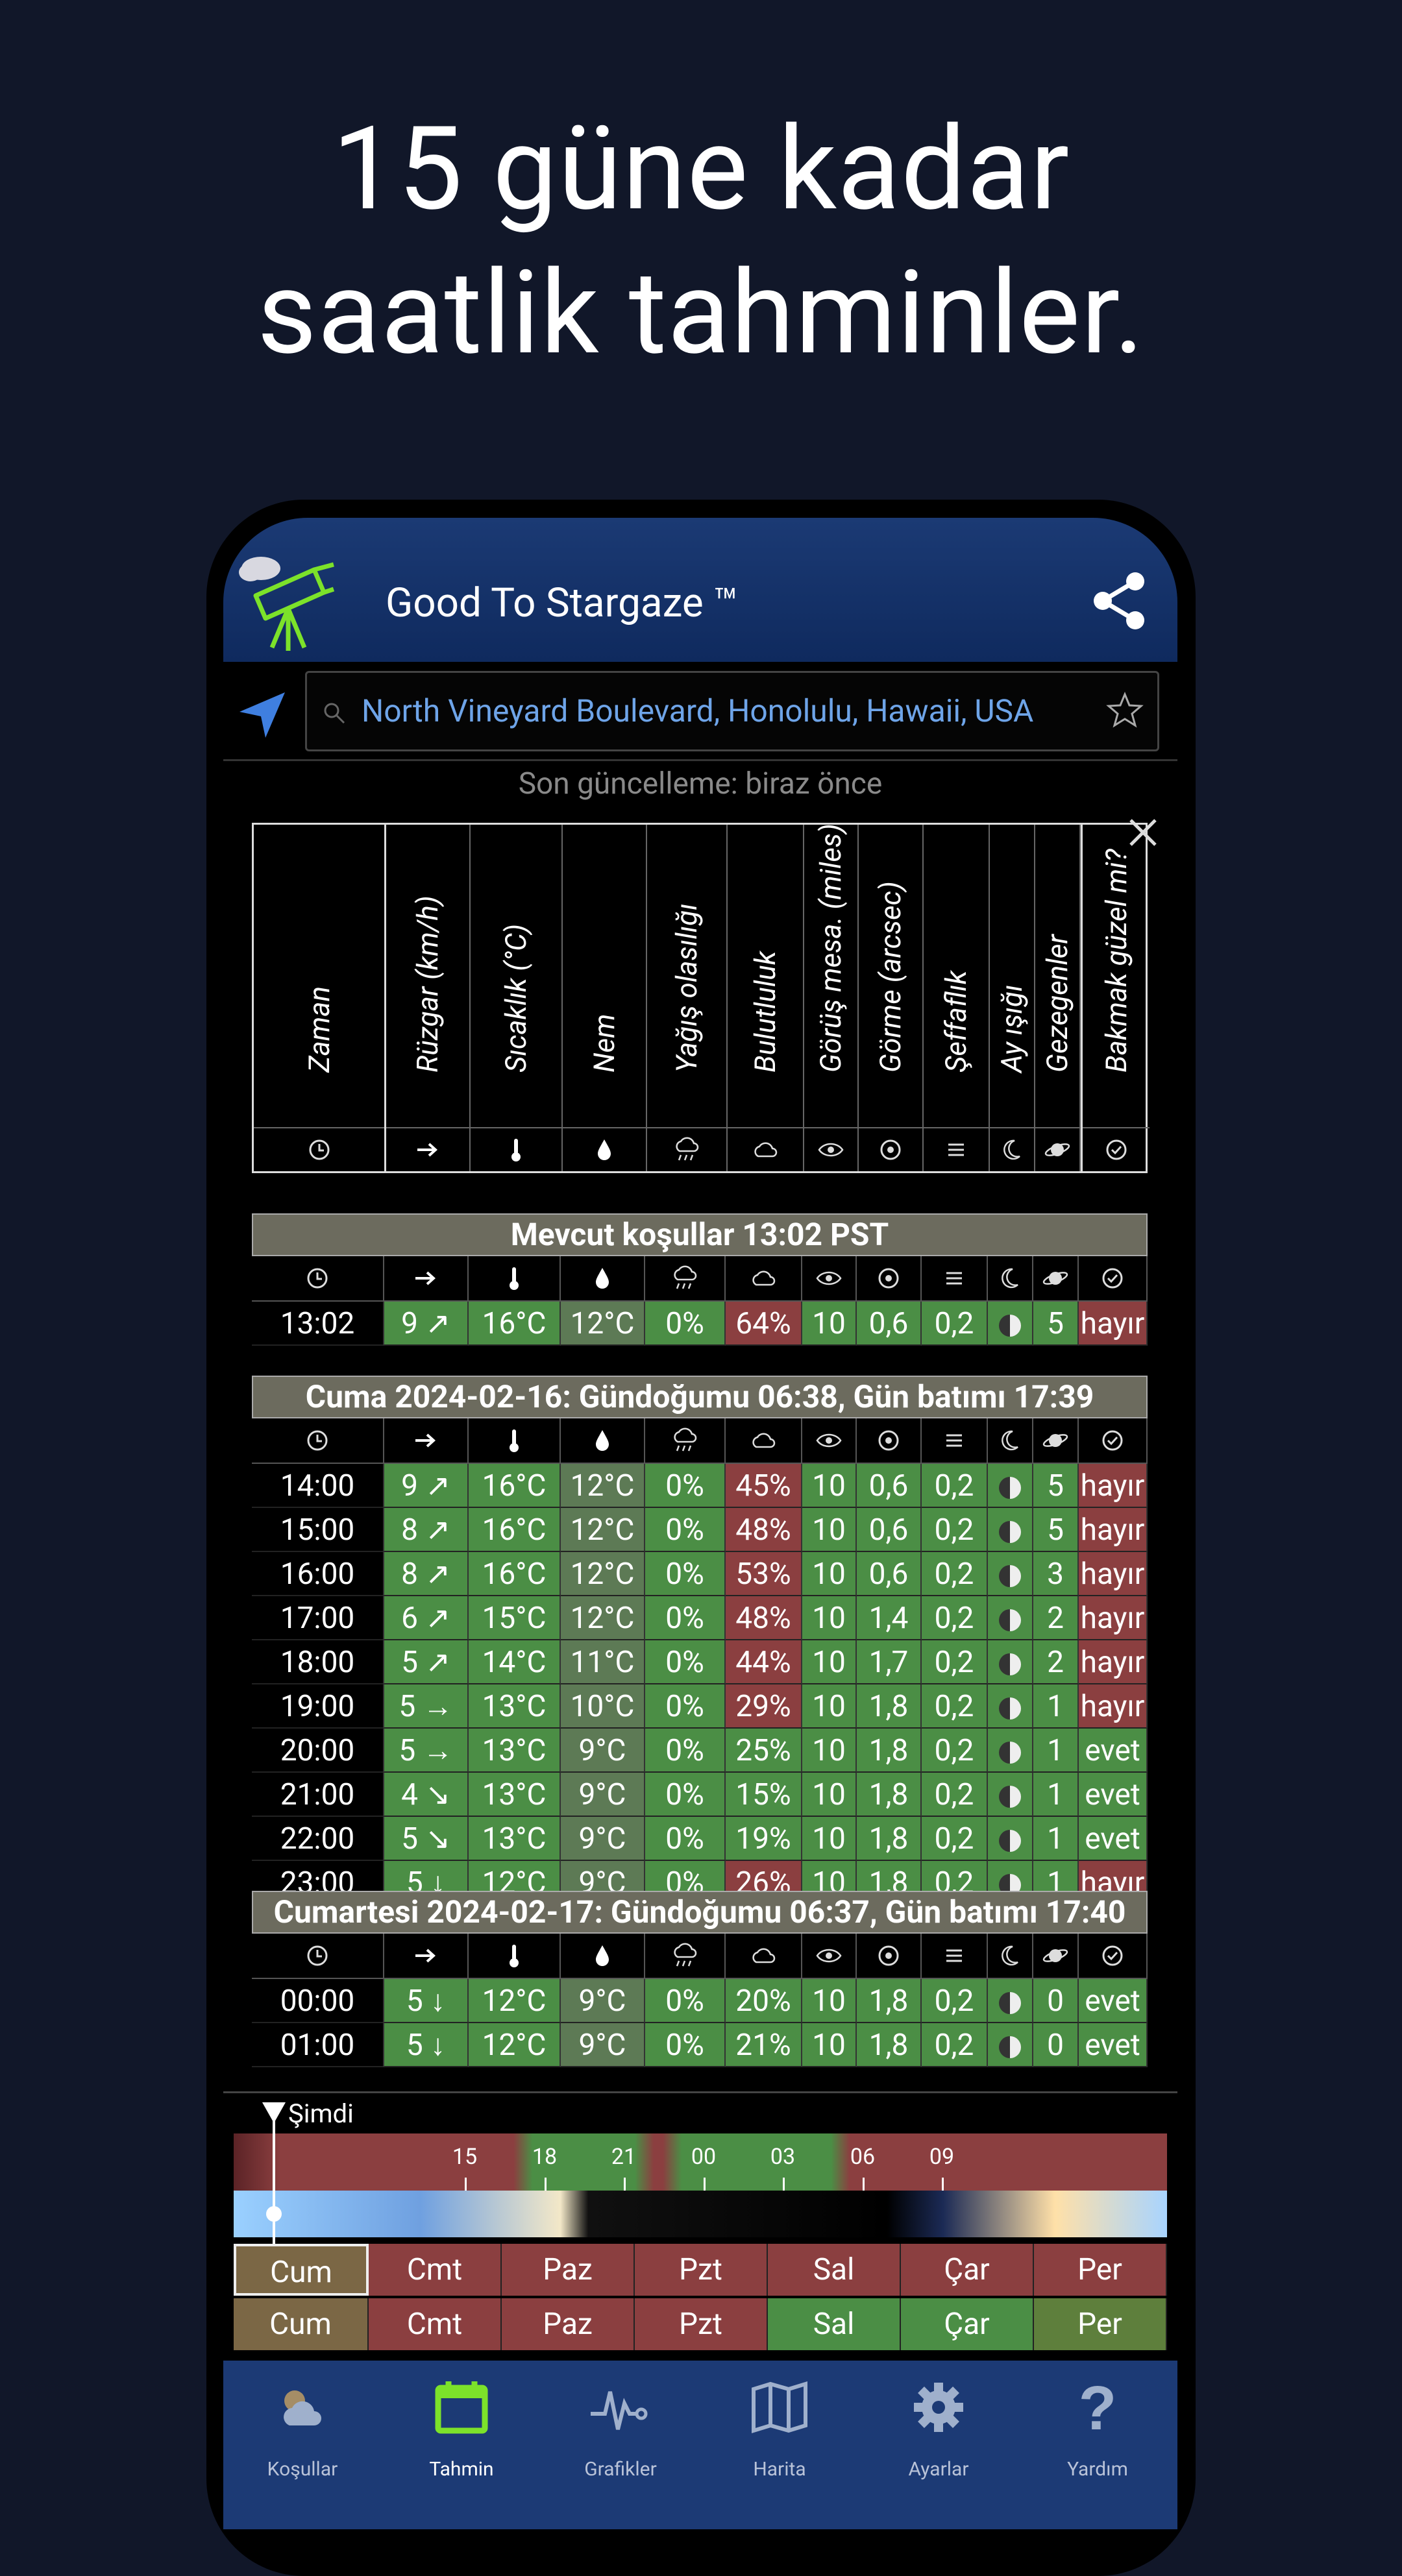 Image resolution: width=1402 pixels, height=2576 pixels. What do you see at coordinates (700, 1618) in the screenshot?
I see `table-row: 17:00 6 ↗ 15°C 12°C 0% 48% 10 1,4 0,2 2 hayır` at bounding box center [700, 1618].